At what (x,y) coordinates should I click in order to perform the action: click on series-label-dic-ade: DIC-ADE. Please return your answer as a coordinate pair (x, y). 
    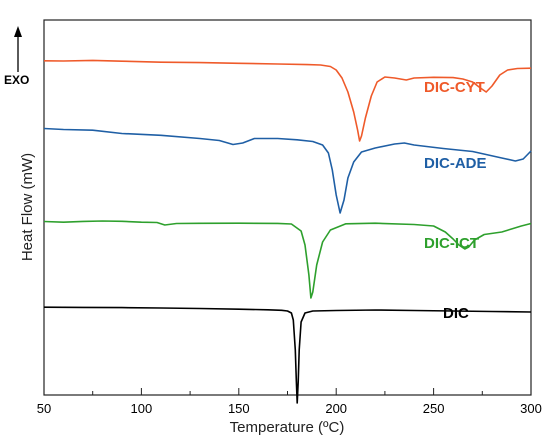
    Looking at the image, I should click on (455, 163).